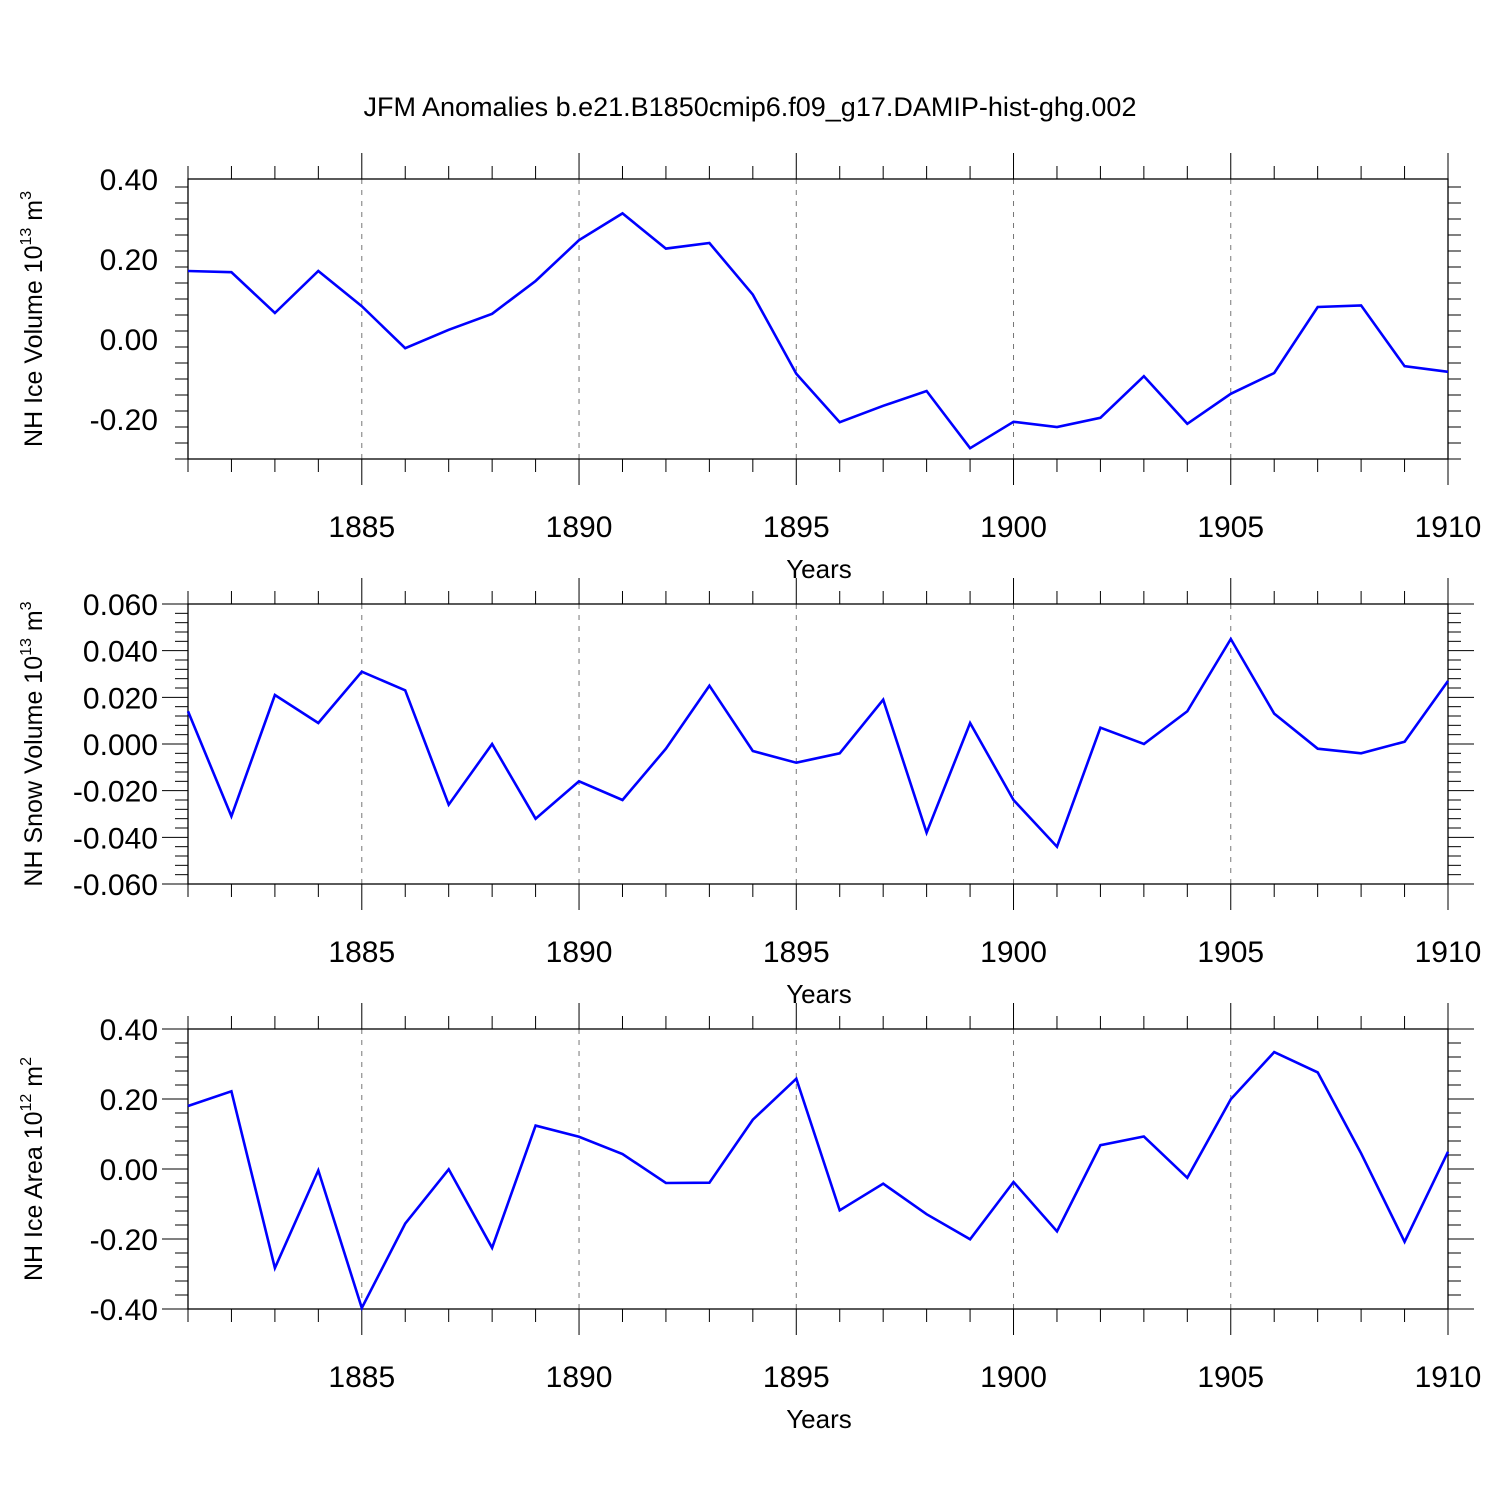 The image size is (1500, 1500). What do you see at coordinates (33, 319) in the screenshot?
I see `y-axis-label: NH Ice Volume 1013 m3` at bounding box center [33, 319].